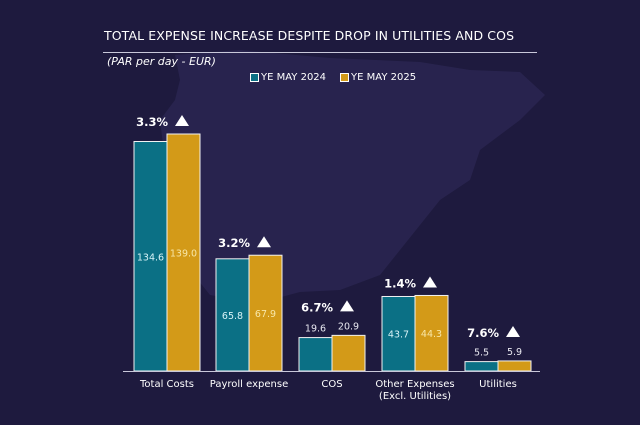 This screenshot has width=640, height=425. What do you see at coordinates (315, 329) in the screenshot?
I see `data-label: 19.6` at bounding box center [315, 329].